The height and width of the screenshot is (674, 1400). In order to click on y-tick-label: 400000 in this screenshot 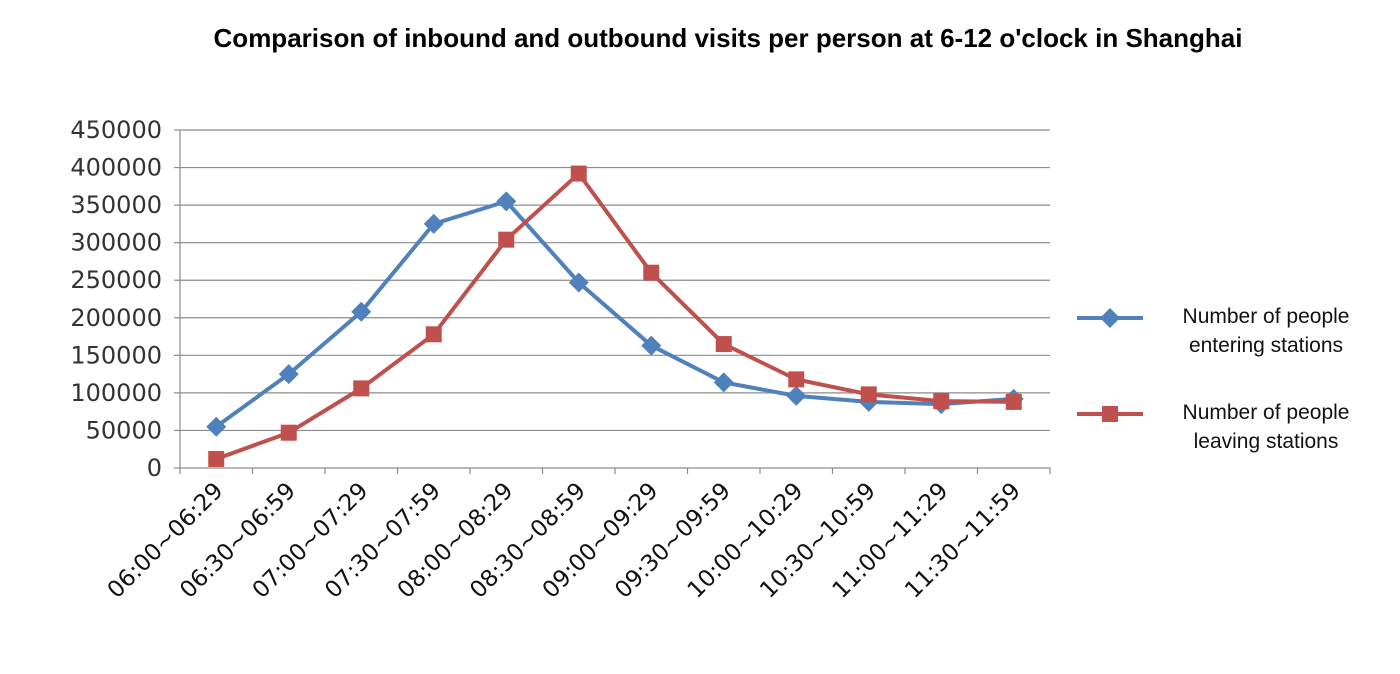, I will do `click(116, 168)`.